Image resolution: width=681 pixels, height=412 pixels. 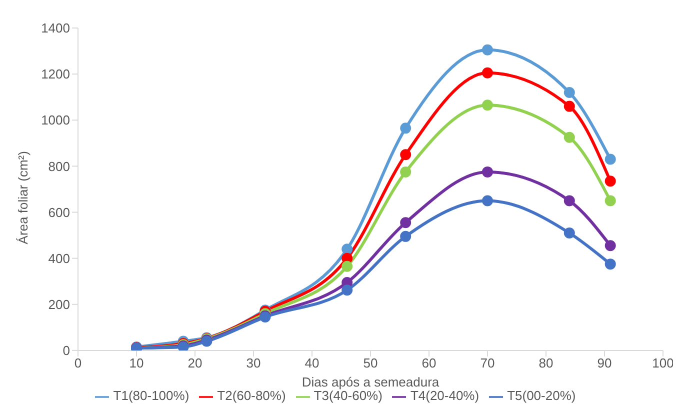 I want to click on x-tick-label: 20, so click(x=195, y=363).